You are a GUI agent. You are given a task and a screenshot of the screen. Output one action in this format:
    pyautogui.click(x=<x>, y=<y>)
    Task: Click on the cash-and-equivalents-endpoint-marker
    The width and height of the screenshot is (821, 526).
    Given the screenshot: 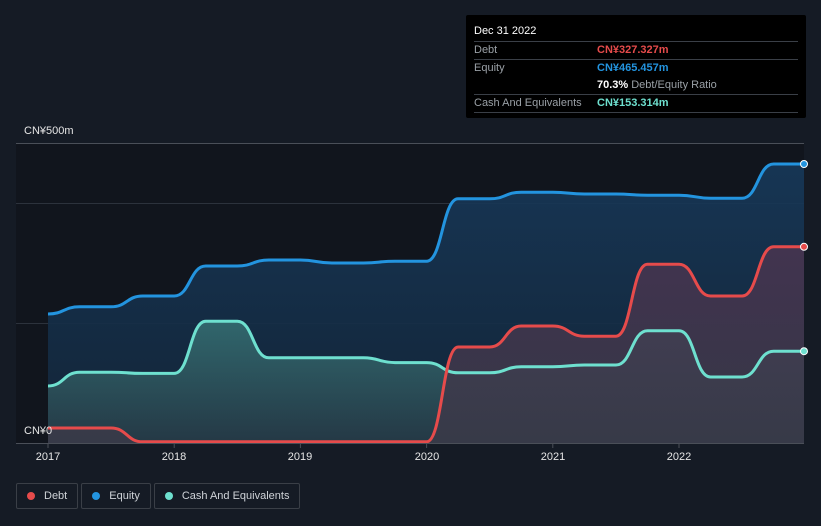 What is the action you would take?
    pyautogui.click(x=804, y=351)
    